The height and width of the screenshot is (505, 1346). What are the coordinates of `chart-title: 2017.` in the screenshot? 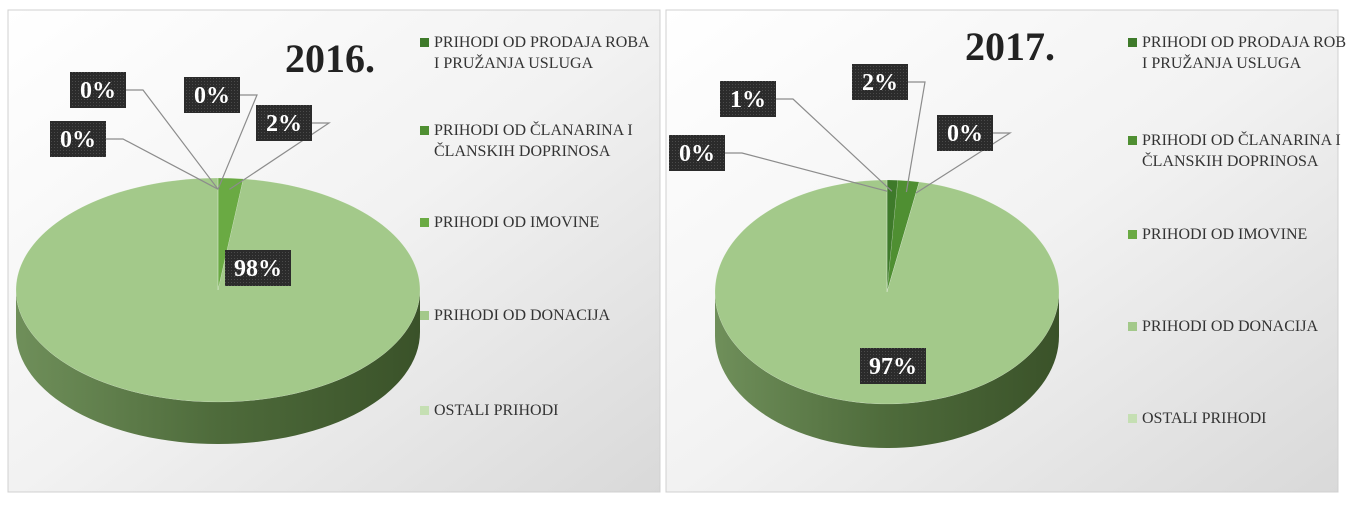 It's located at (1010, 46).